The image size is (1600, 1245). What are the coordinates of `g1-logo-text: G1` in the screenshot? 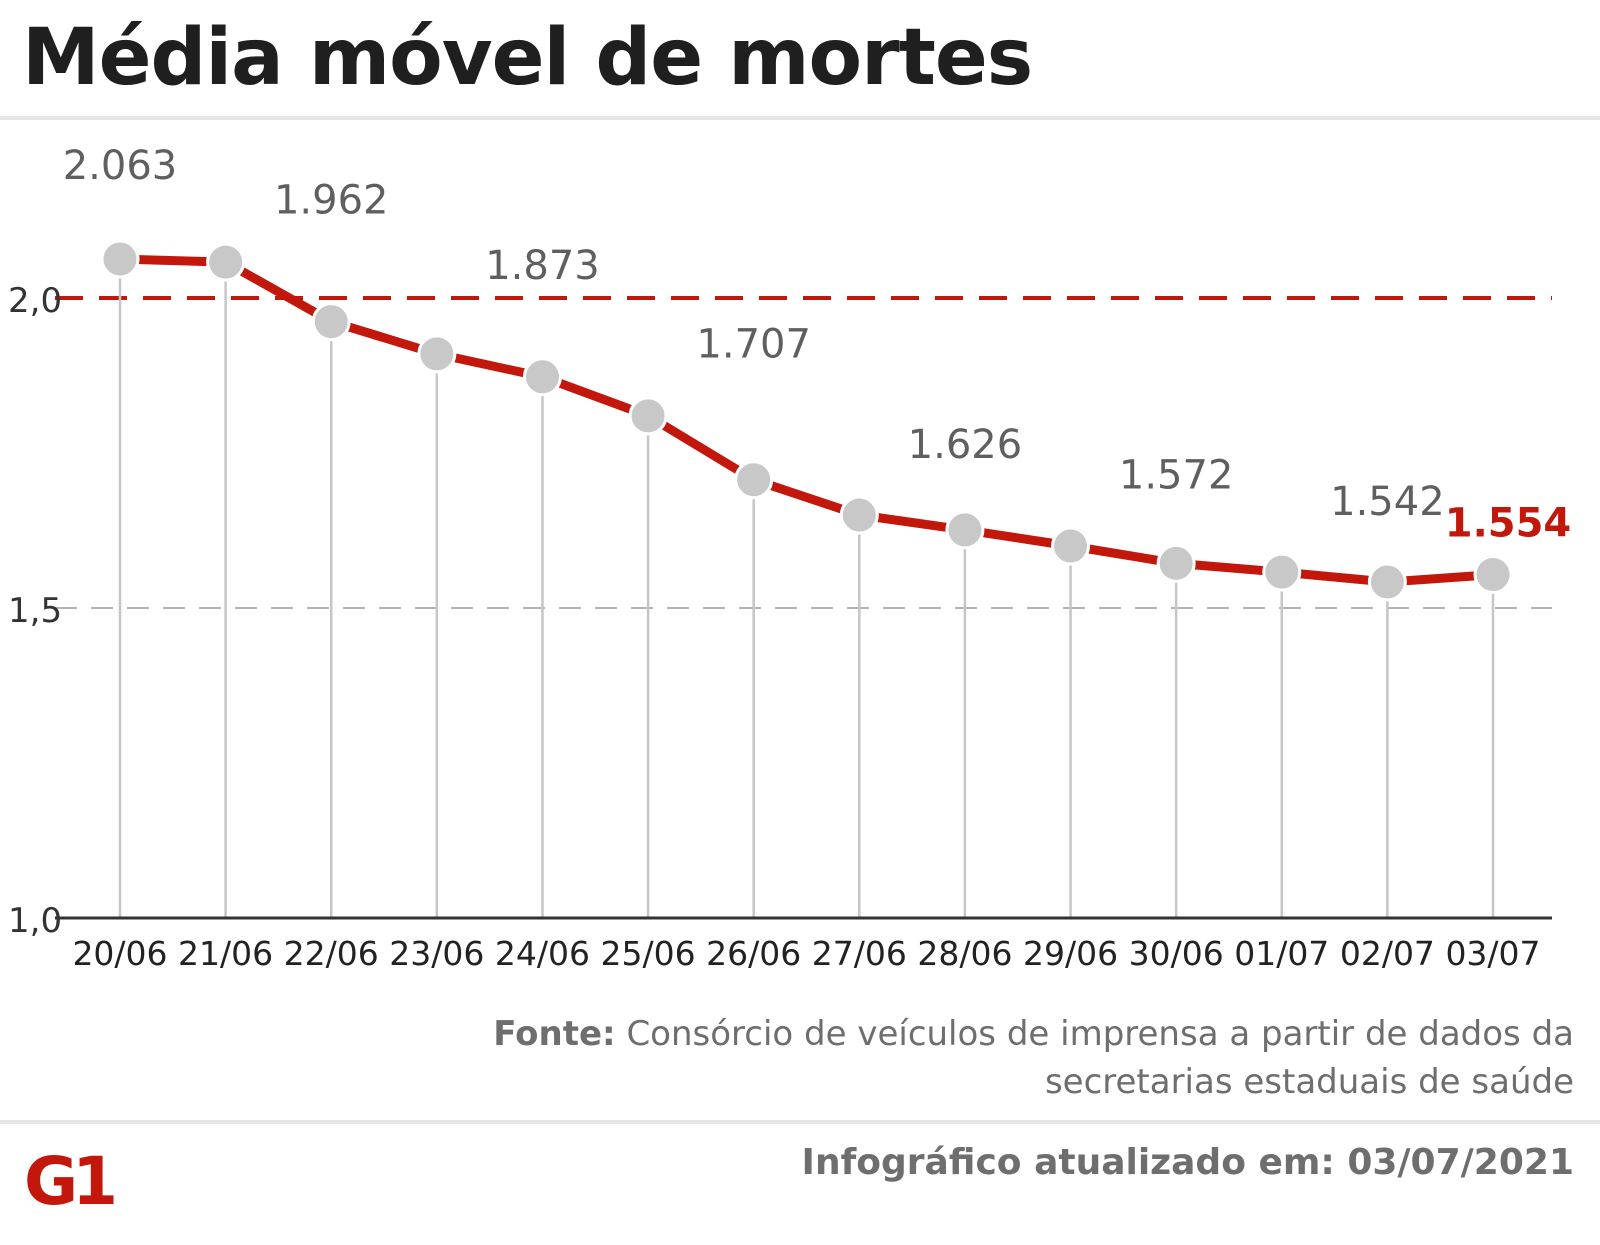 It's located at (69, 1180).